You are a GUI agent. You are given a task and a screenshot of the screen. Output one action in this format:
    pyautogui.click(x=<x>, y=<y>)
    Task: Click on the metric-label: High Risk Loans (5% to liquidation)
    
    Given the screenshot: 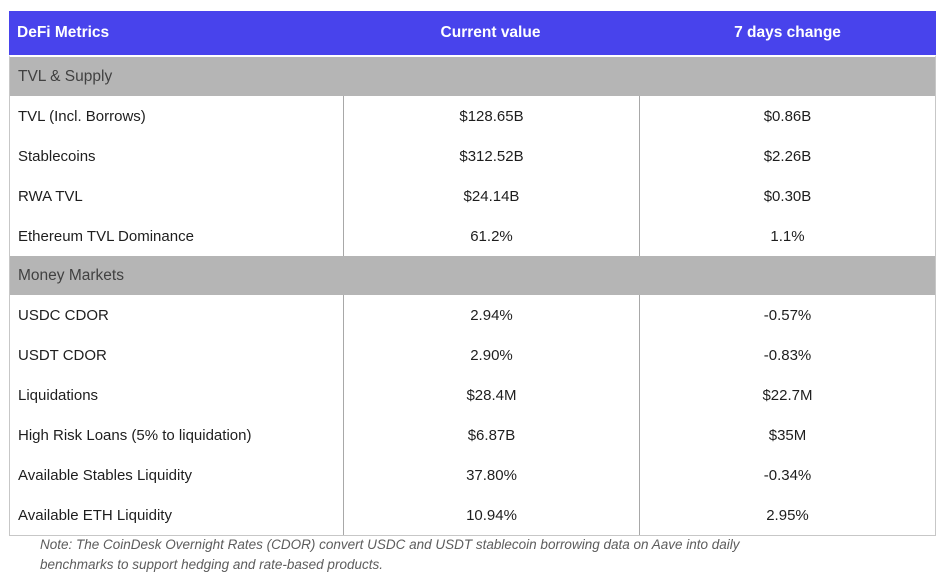 What is the action you would take?
    pyautogui.click(x=135, y=435)
    